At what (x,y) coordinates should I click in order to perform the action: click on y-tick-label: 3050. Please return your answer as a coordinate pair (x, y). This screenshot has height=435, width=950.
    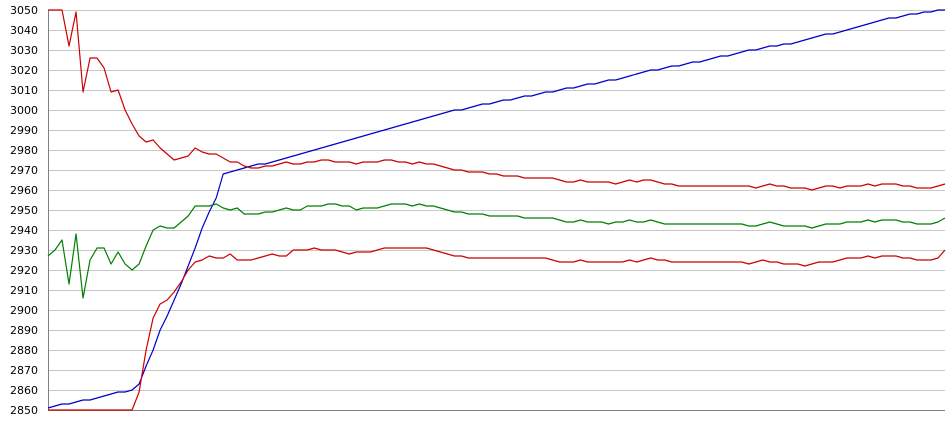
    Looking at the image, I should click on (24, 10).